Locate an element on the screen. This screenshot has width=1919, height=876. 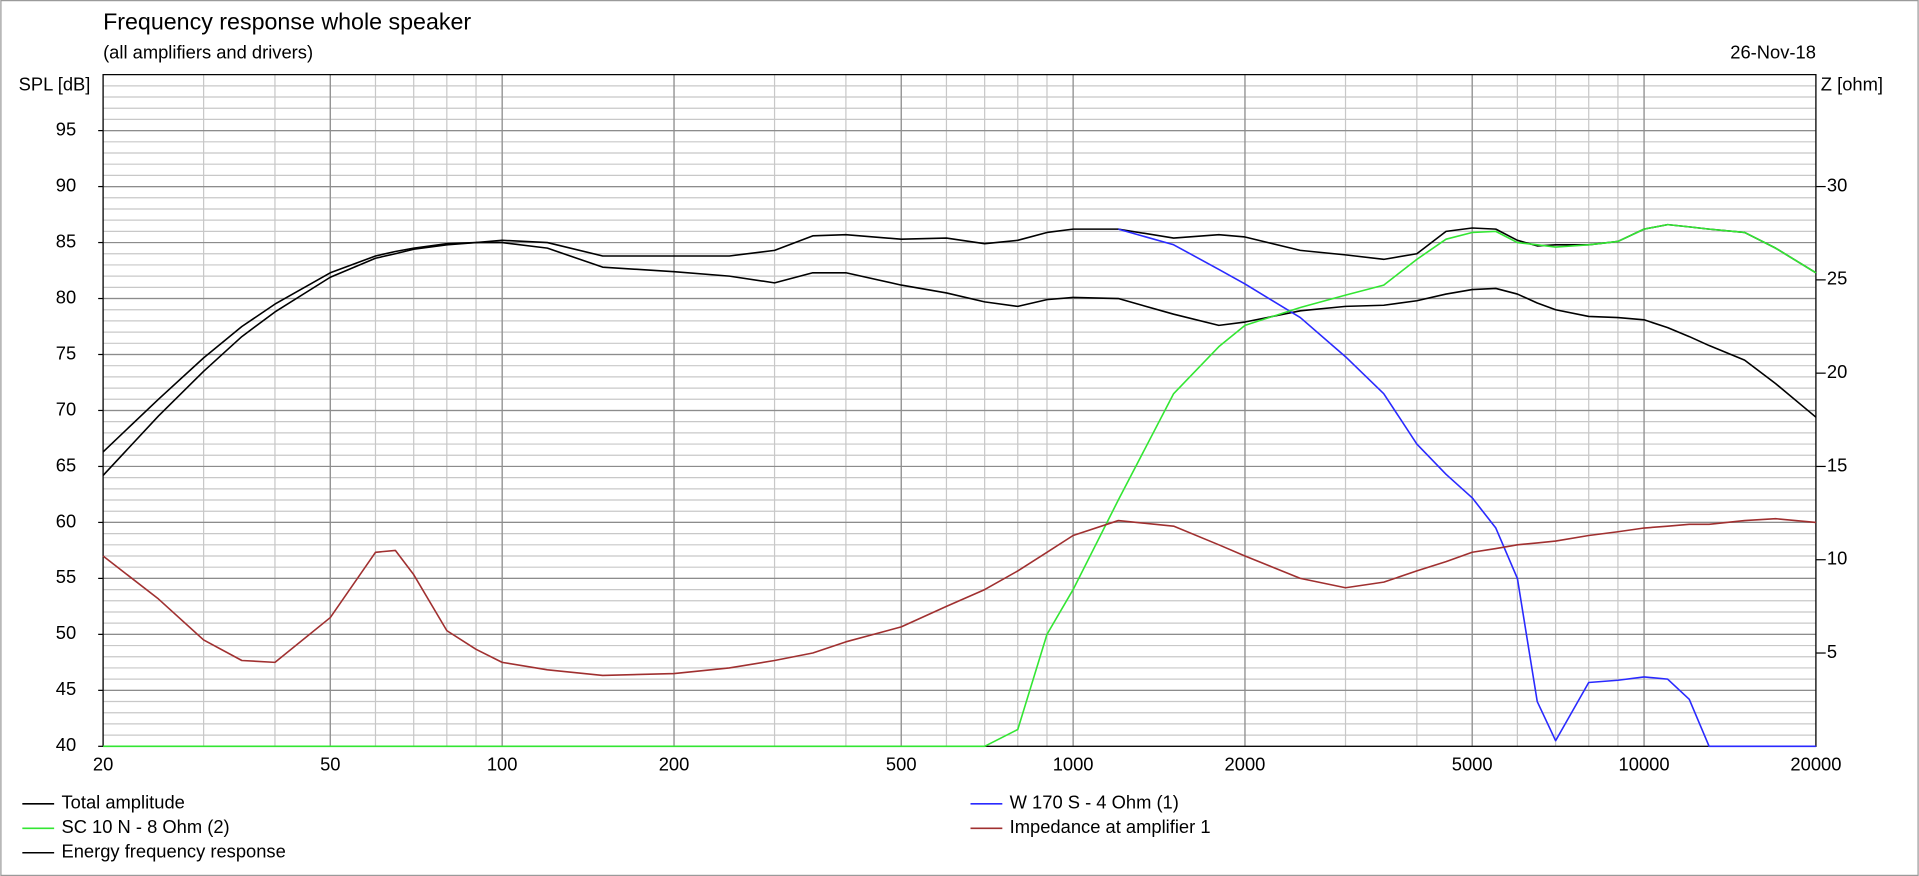
y-tick-label: 50 is located at coordinates (66, 632).